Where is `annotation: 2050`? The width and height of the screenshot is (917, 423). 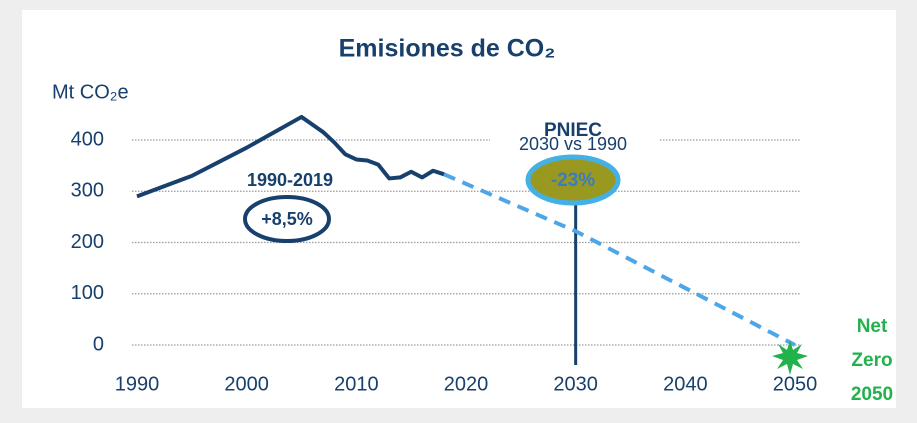
annotation: 2050 is located at coordinates (872, 394).